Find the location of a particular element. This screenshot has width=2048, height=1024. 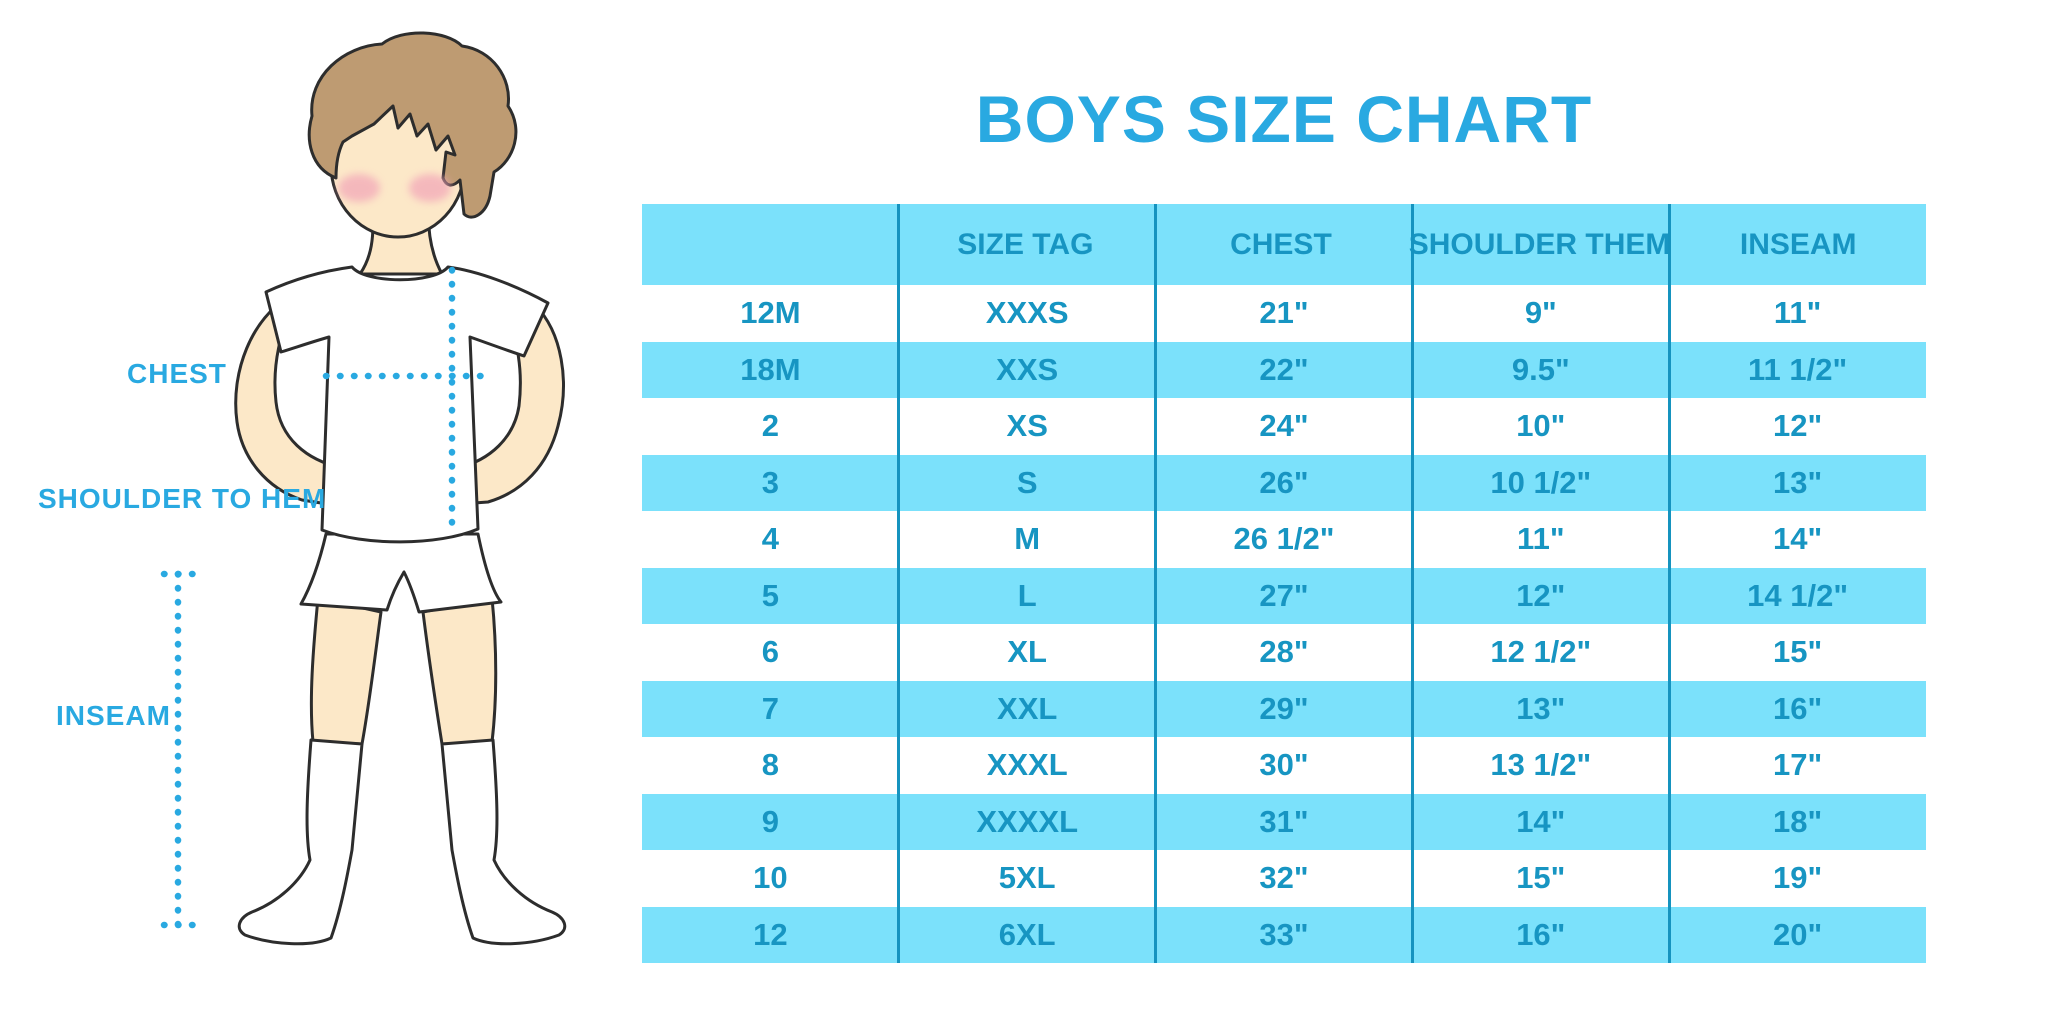

table-row: 3 S 26" 10 1/2" 13" is located at coordinates (1284, 482).